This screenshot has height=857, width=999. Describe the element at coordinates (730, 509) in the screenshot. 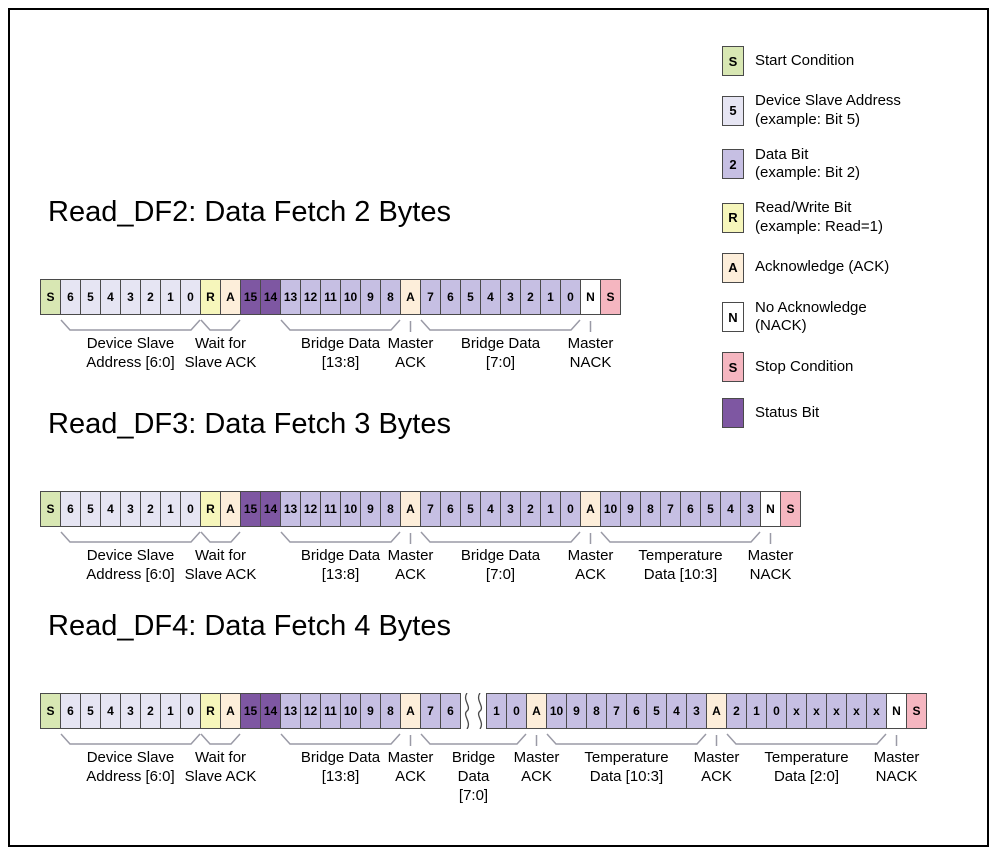

I see `bit-cell-data: 4` at that location.